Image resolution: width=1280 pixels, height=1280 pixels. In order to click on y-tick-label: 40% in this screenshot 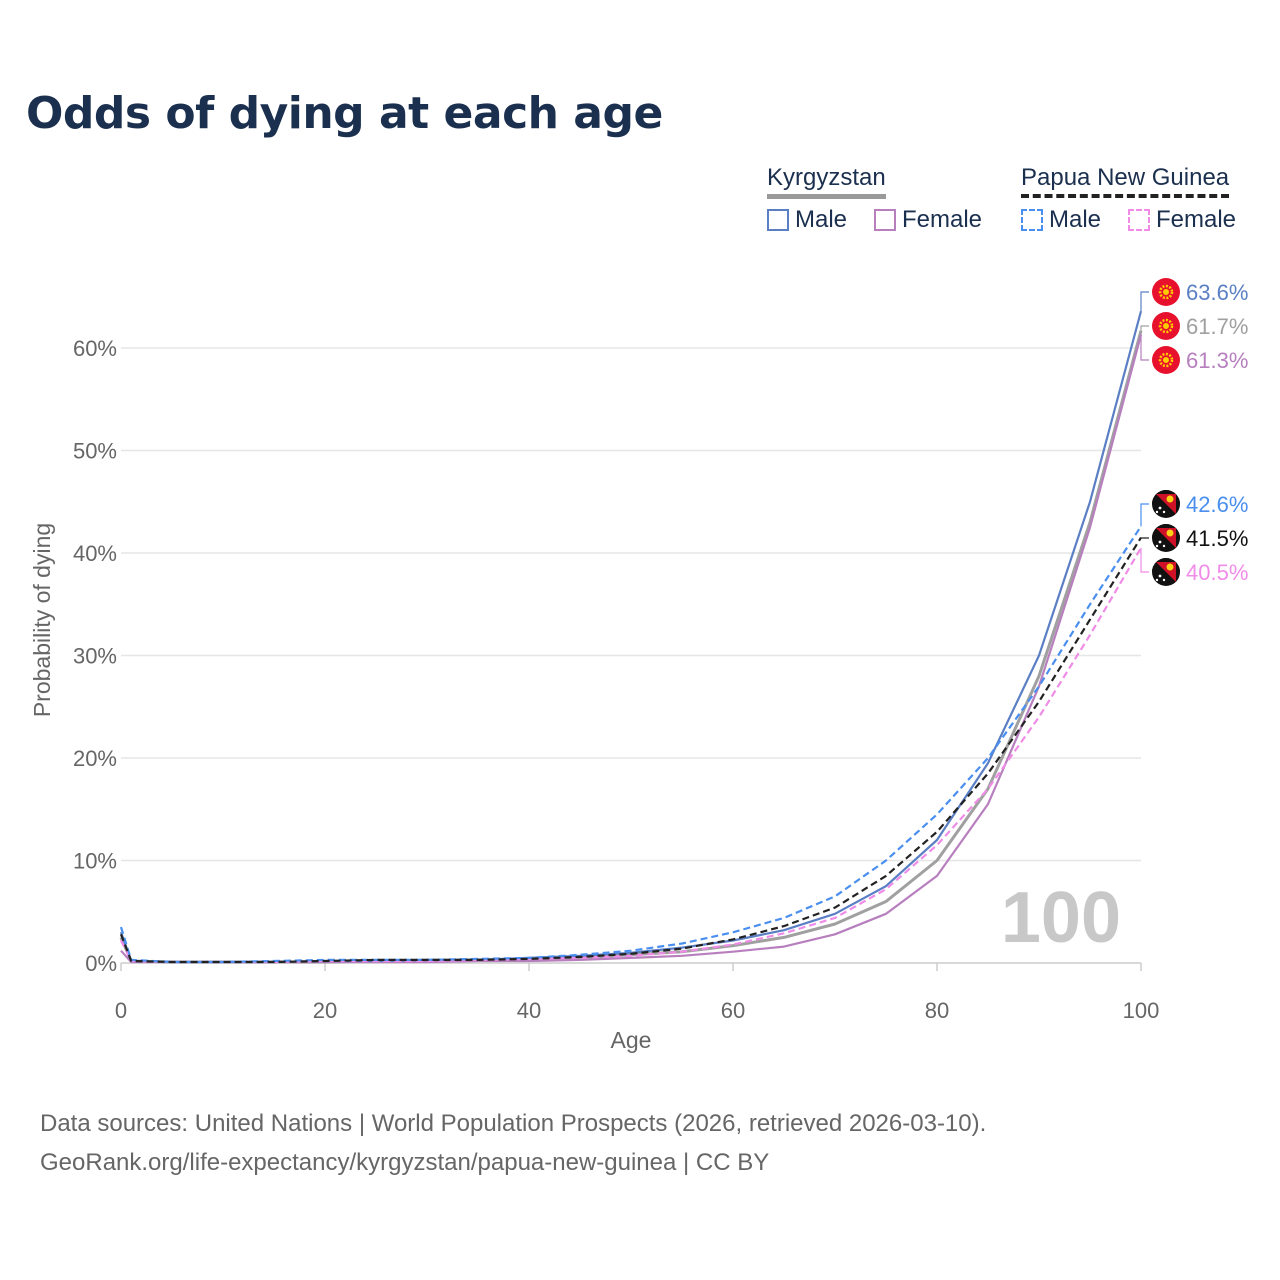, I will do `click(95, 553)`.